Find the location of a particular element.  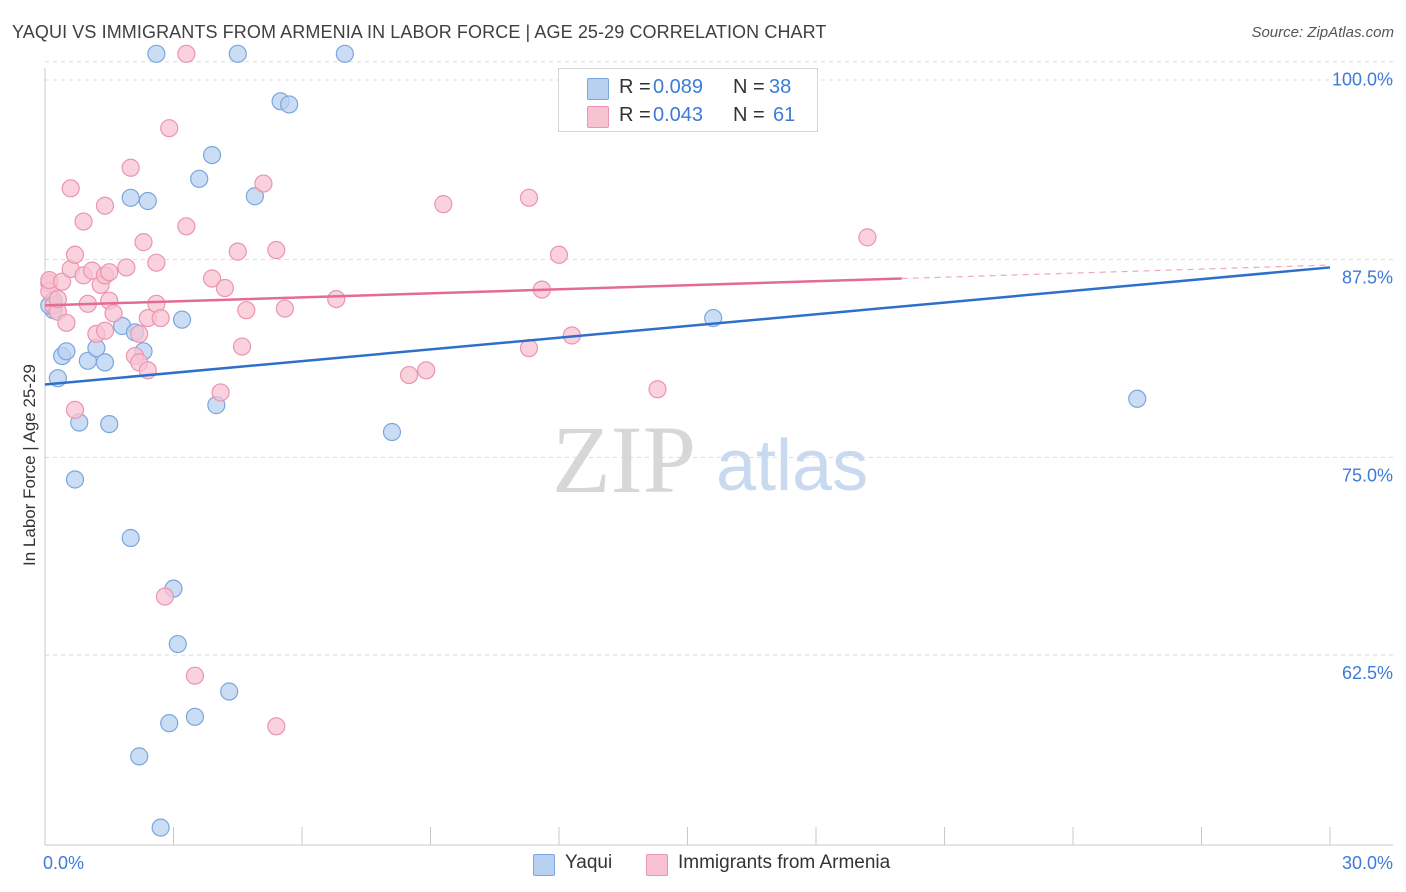

armenia-trend-extension is located at coordinates (1116, 272).